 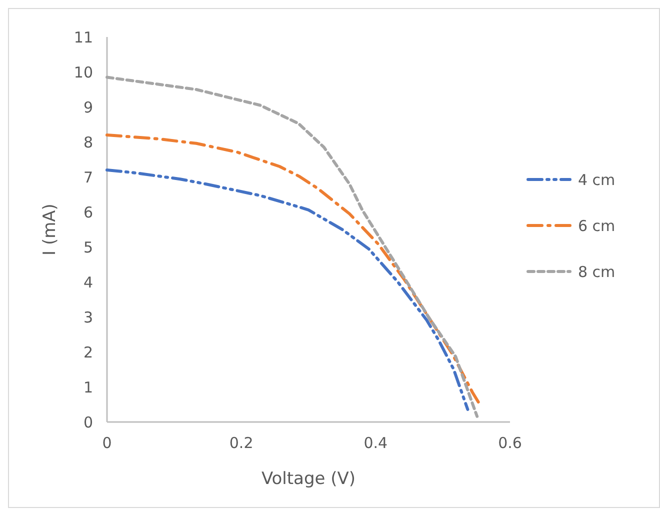 I want to click on y-tick-label: 3, so click(x=88, y=317).